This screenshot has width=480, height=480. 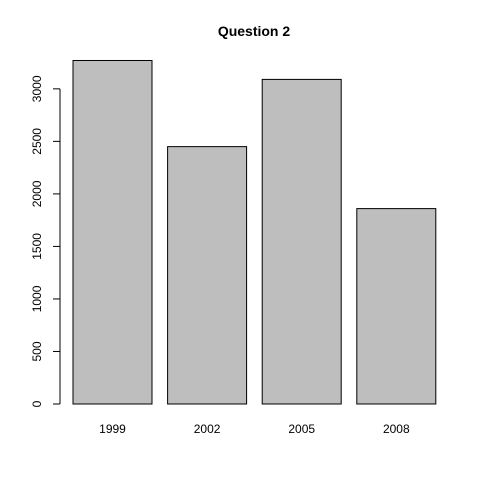 I want to click on y-tick-label: 1500, so click(x=37, y=246).